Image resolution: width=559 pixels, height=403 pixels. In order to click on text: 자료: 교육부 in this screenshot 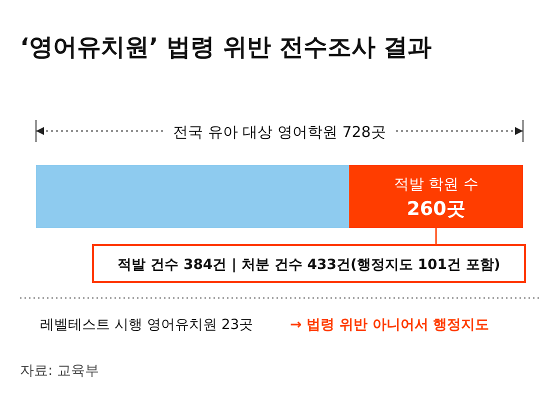, I will do `click(60, 371)`.